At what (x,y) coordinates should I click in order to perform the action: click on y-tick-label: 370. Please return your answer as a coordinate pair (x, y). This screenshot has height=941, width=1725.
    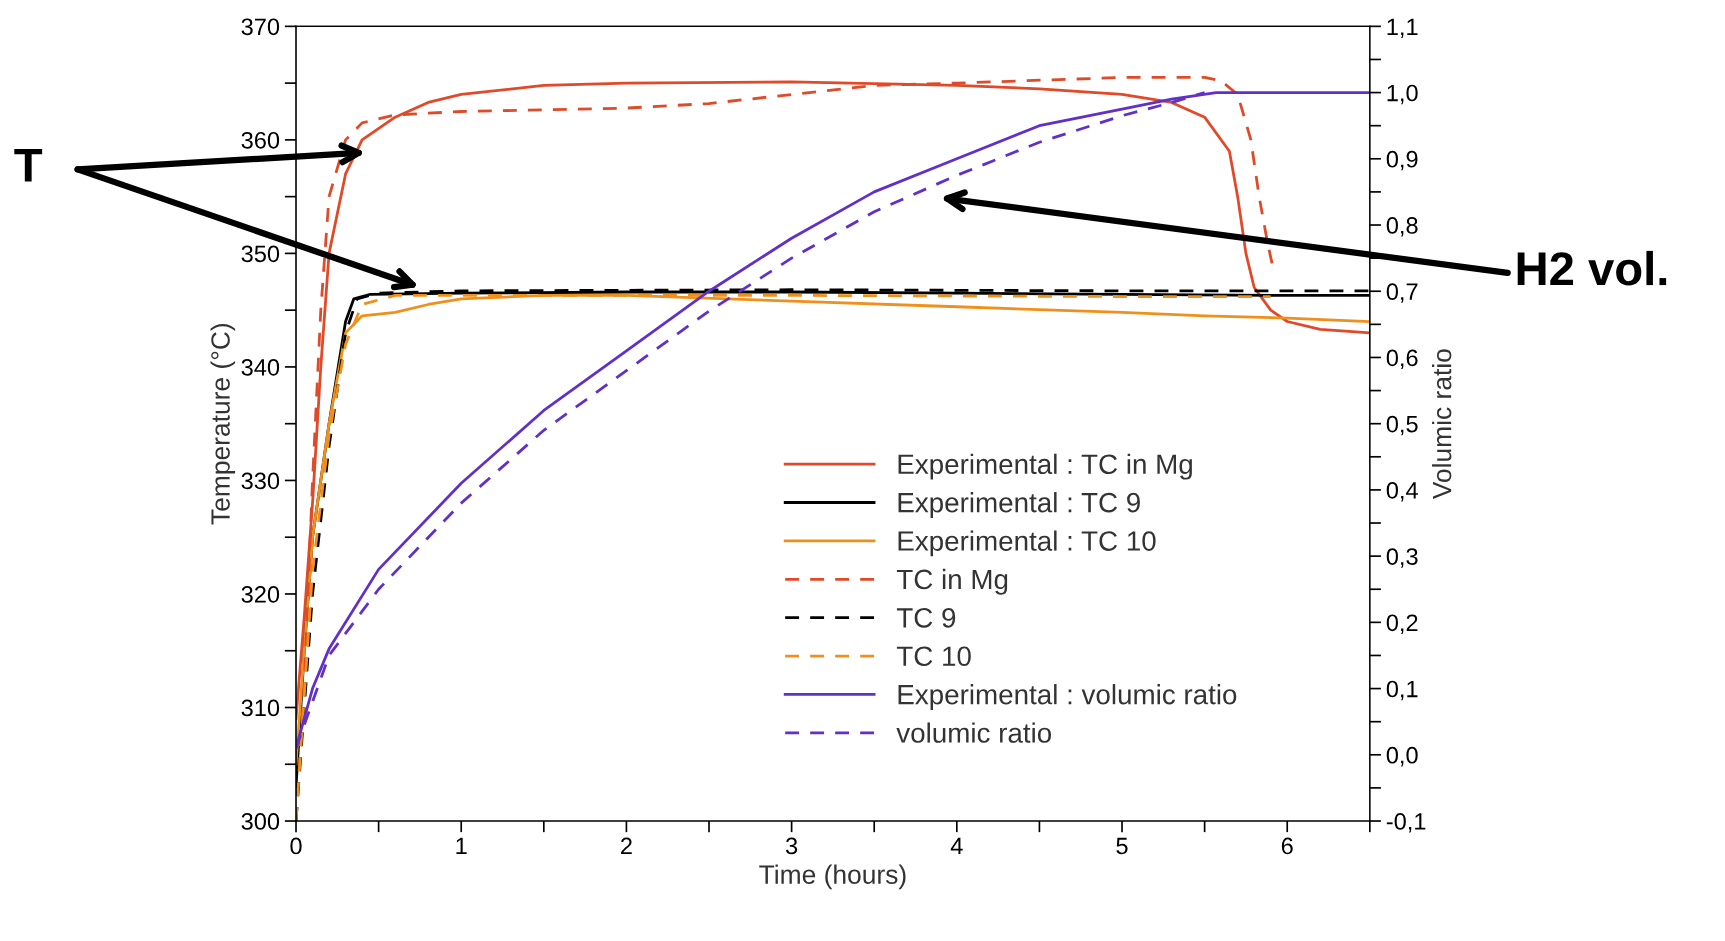
    Looking at the image, I should click on (260, 27).